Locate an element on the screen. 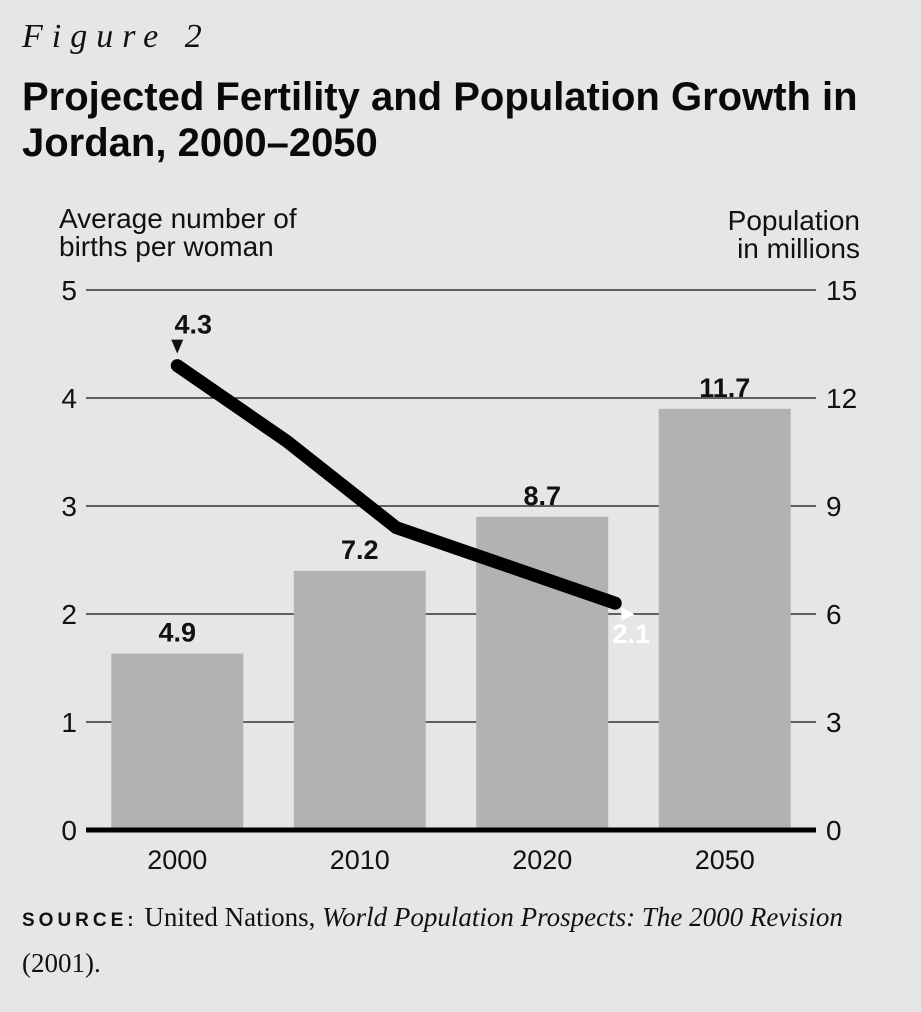 The height and width of the screenshot is (1012, 921). line-start-label: 4.3 is located at coordinates (193, 325).